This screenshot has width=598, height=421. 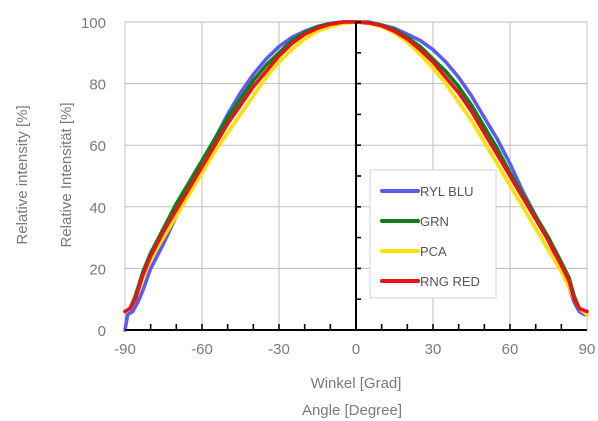 What do you see at coordinates (97, 146) in the screenshot?
I see `y-tick-label: 60` at bounding box center [97, 146].